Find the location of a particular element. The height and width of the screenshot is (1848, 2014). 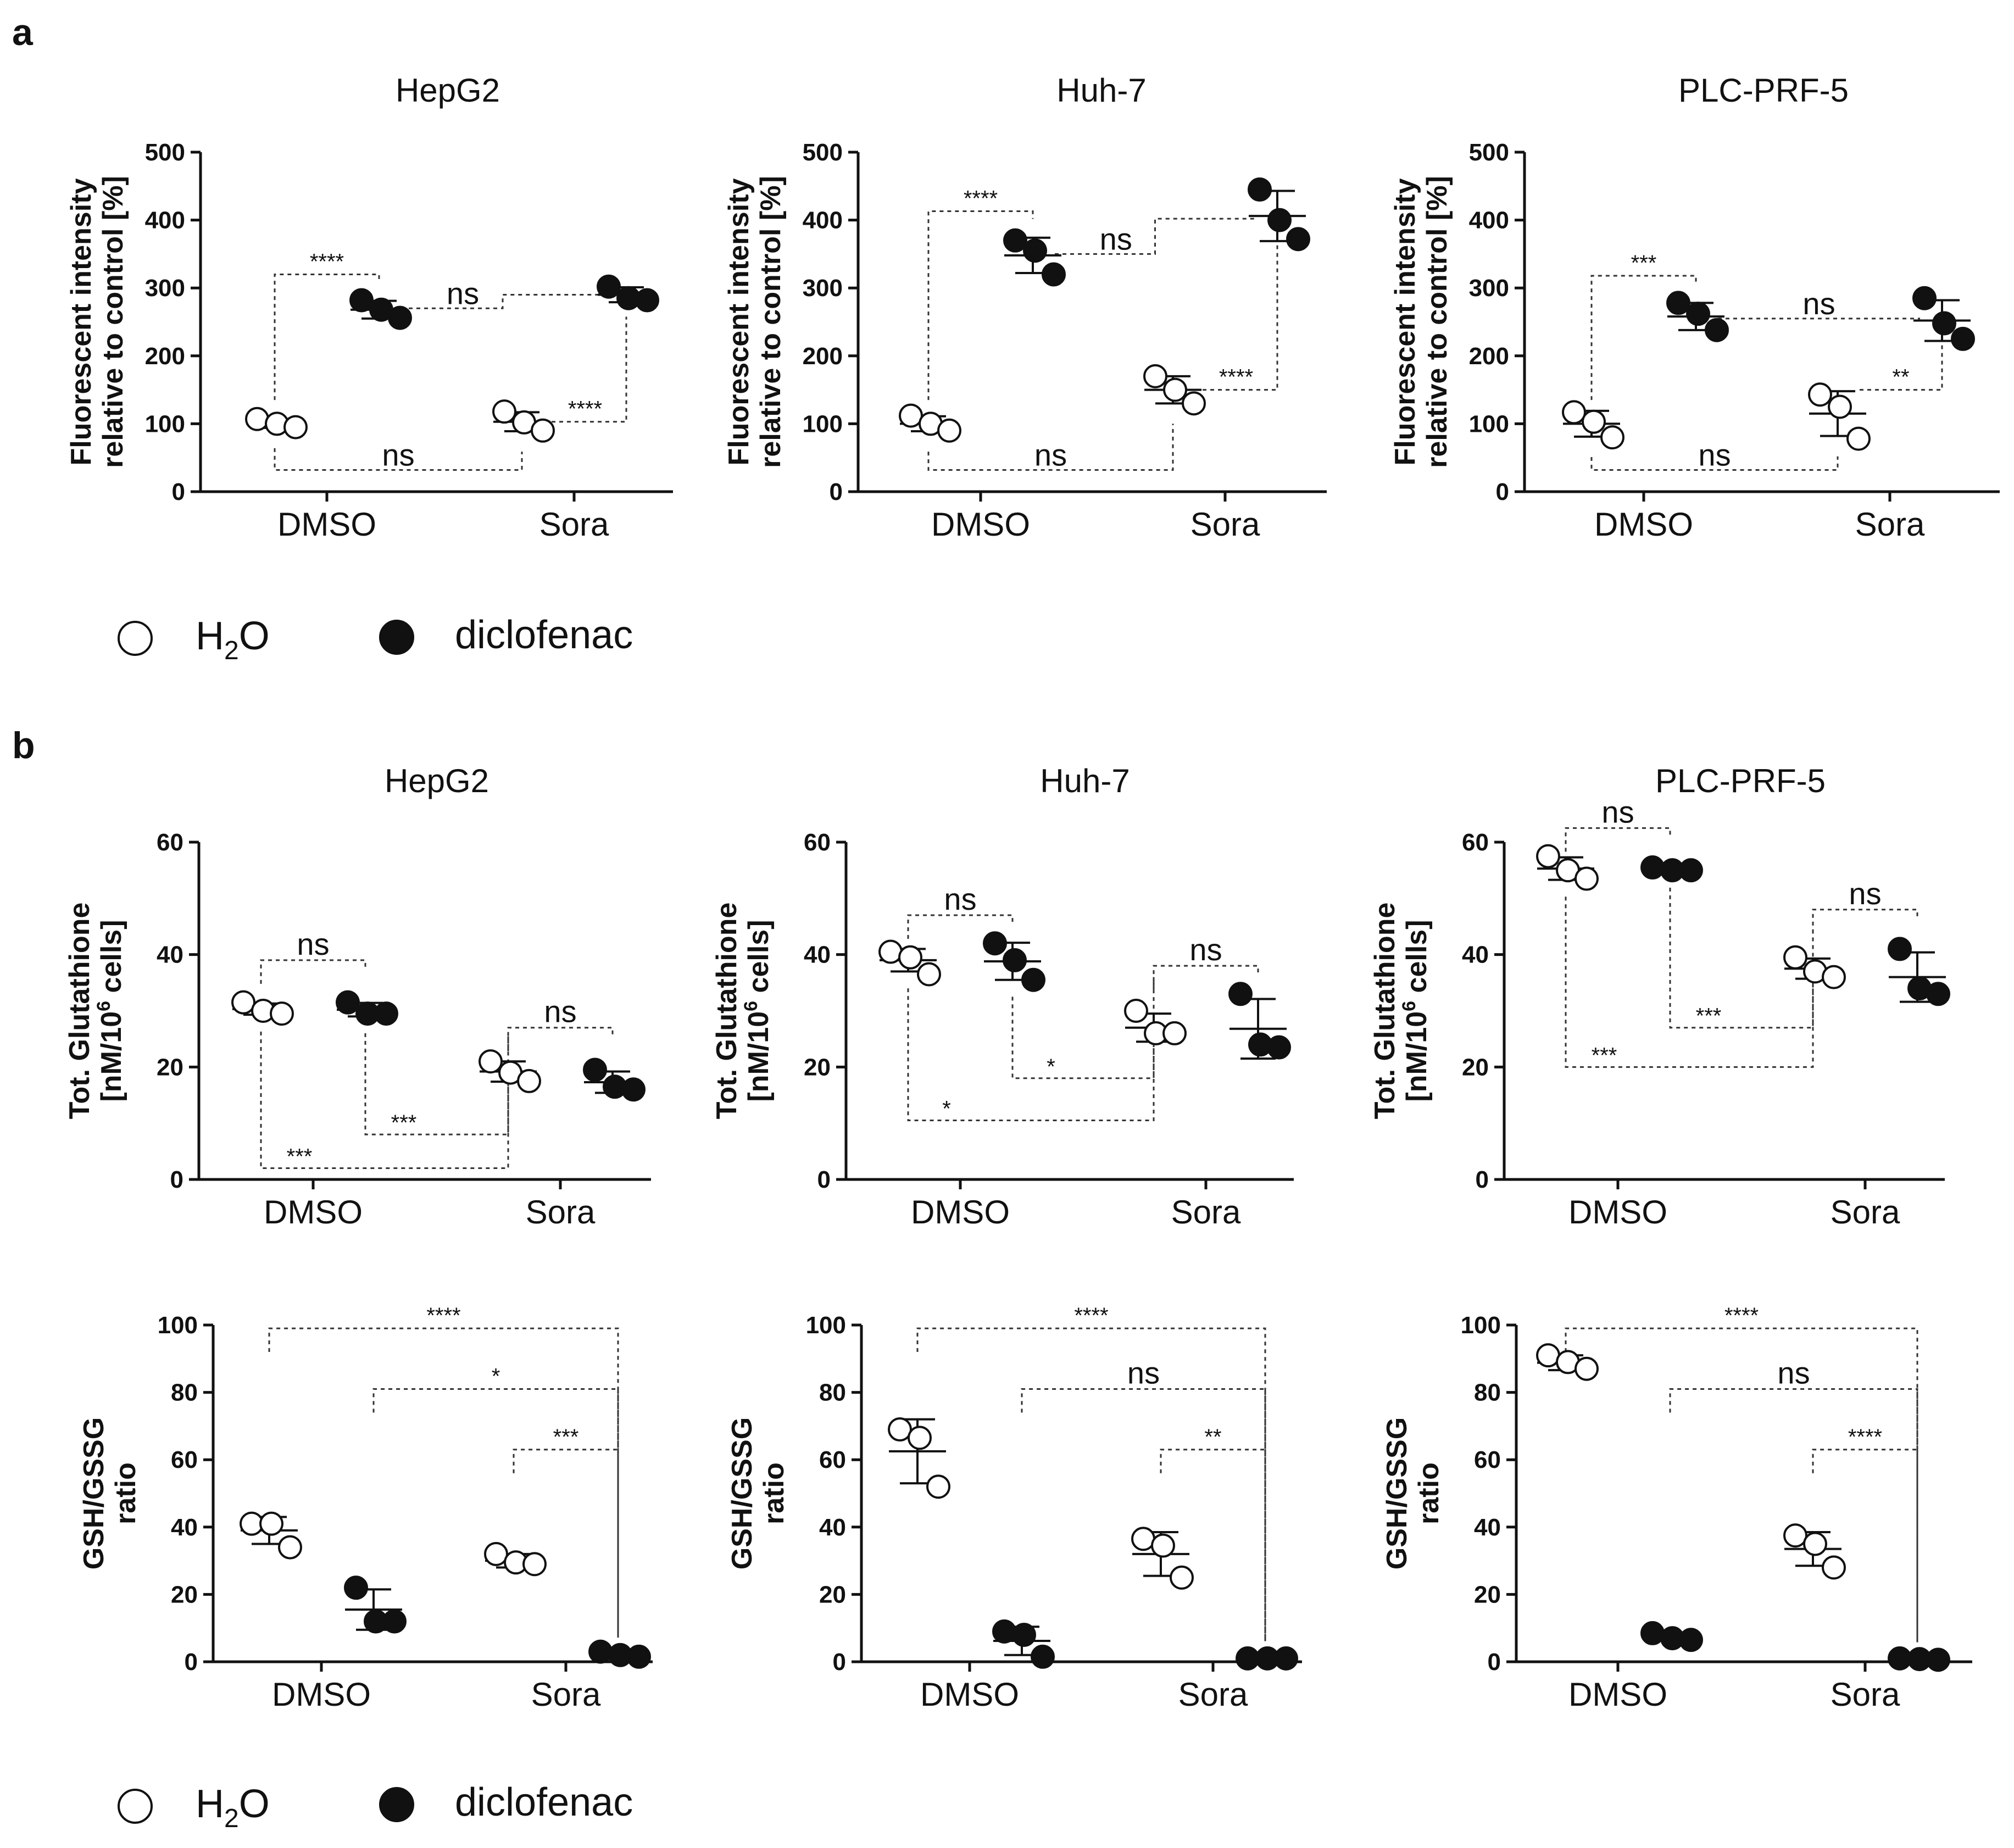

y-tick-label: 60 is located at coordinates (817, 843).